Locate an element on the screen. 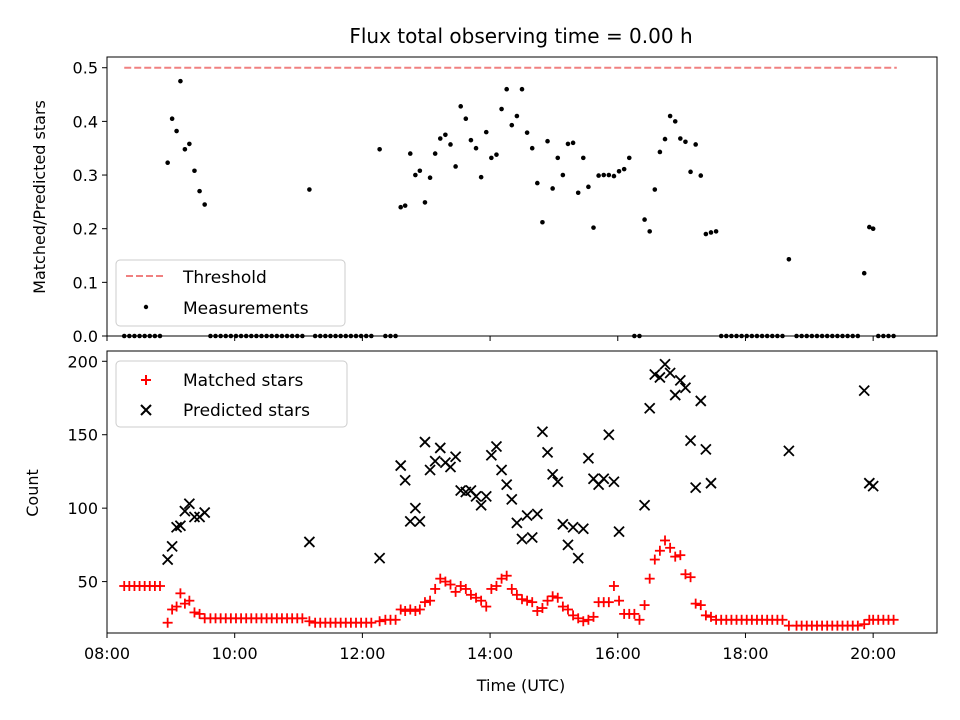 The image size is (960, 720). count-panel-ytick-label: 200 is located at coordinates (82, 361).